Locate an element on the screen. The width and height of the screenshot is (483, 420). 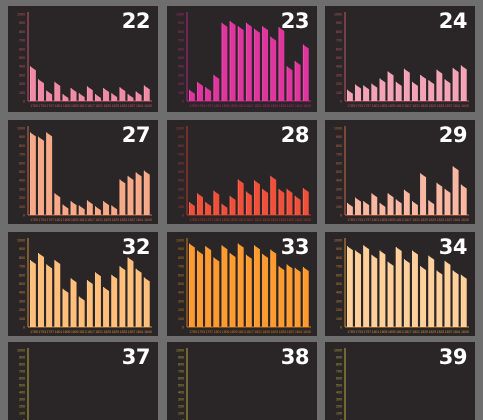
y-tick-label: 800 is located at coordinates (339, 365).